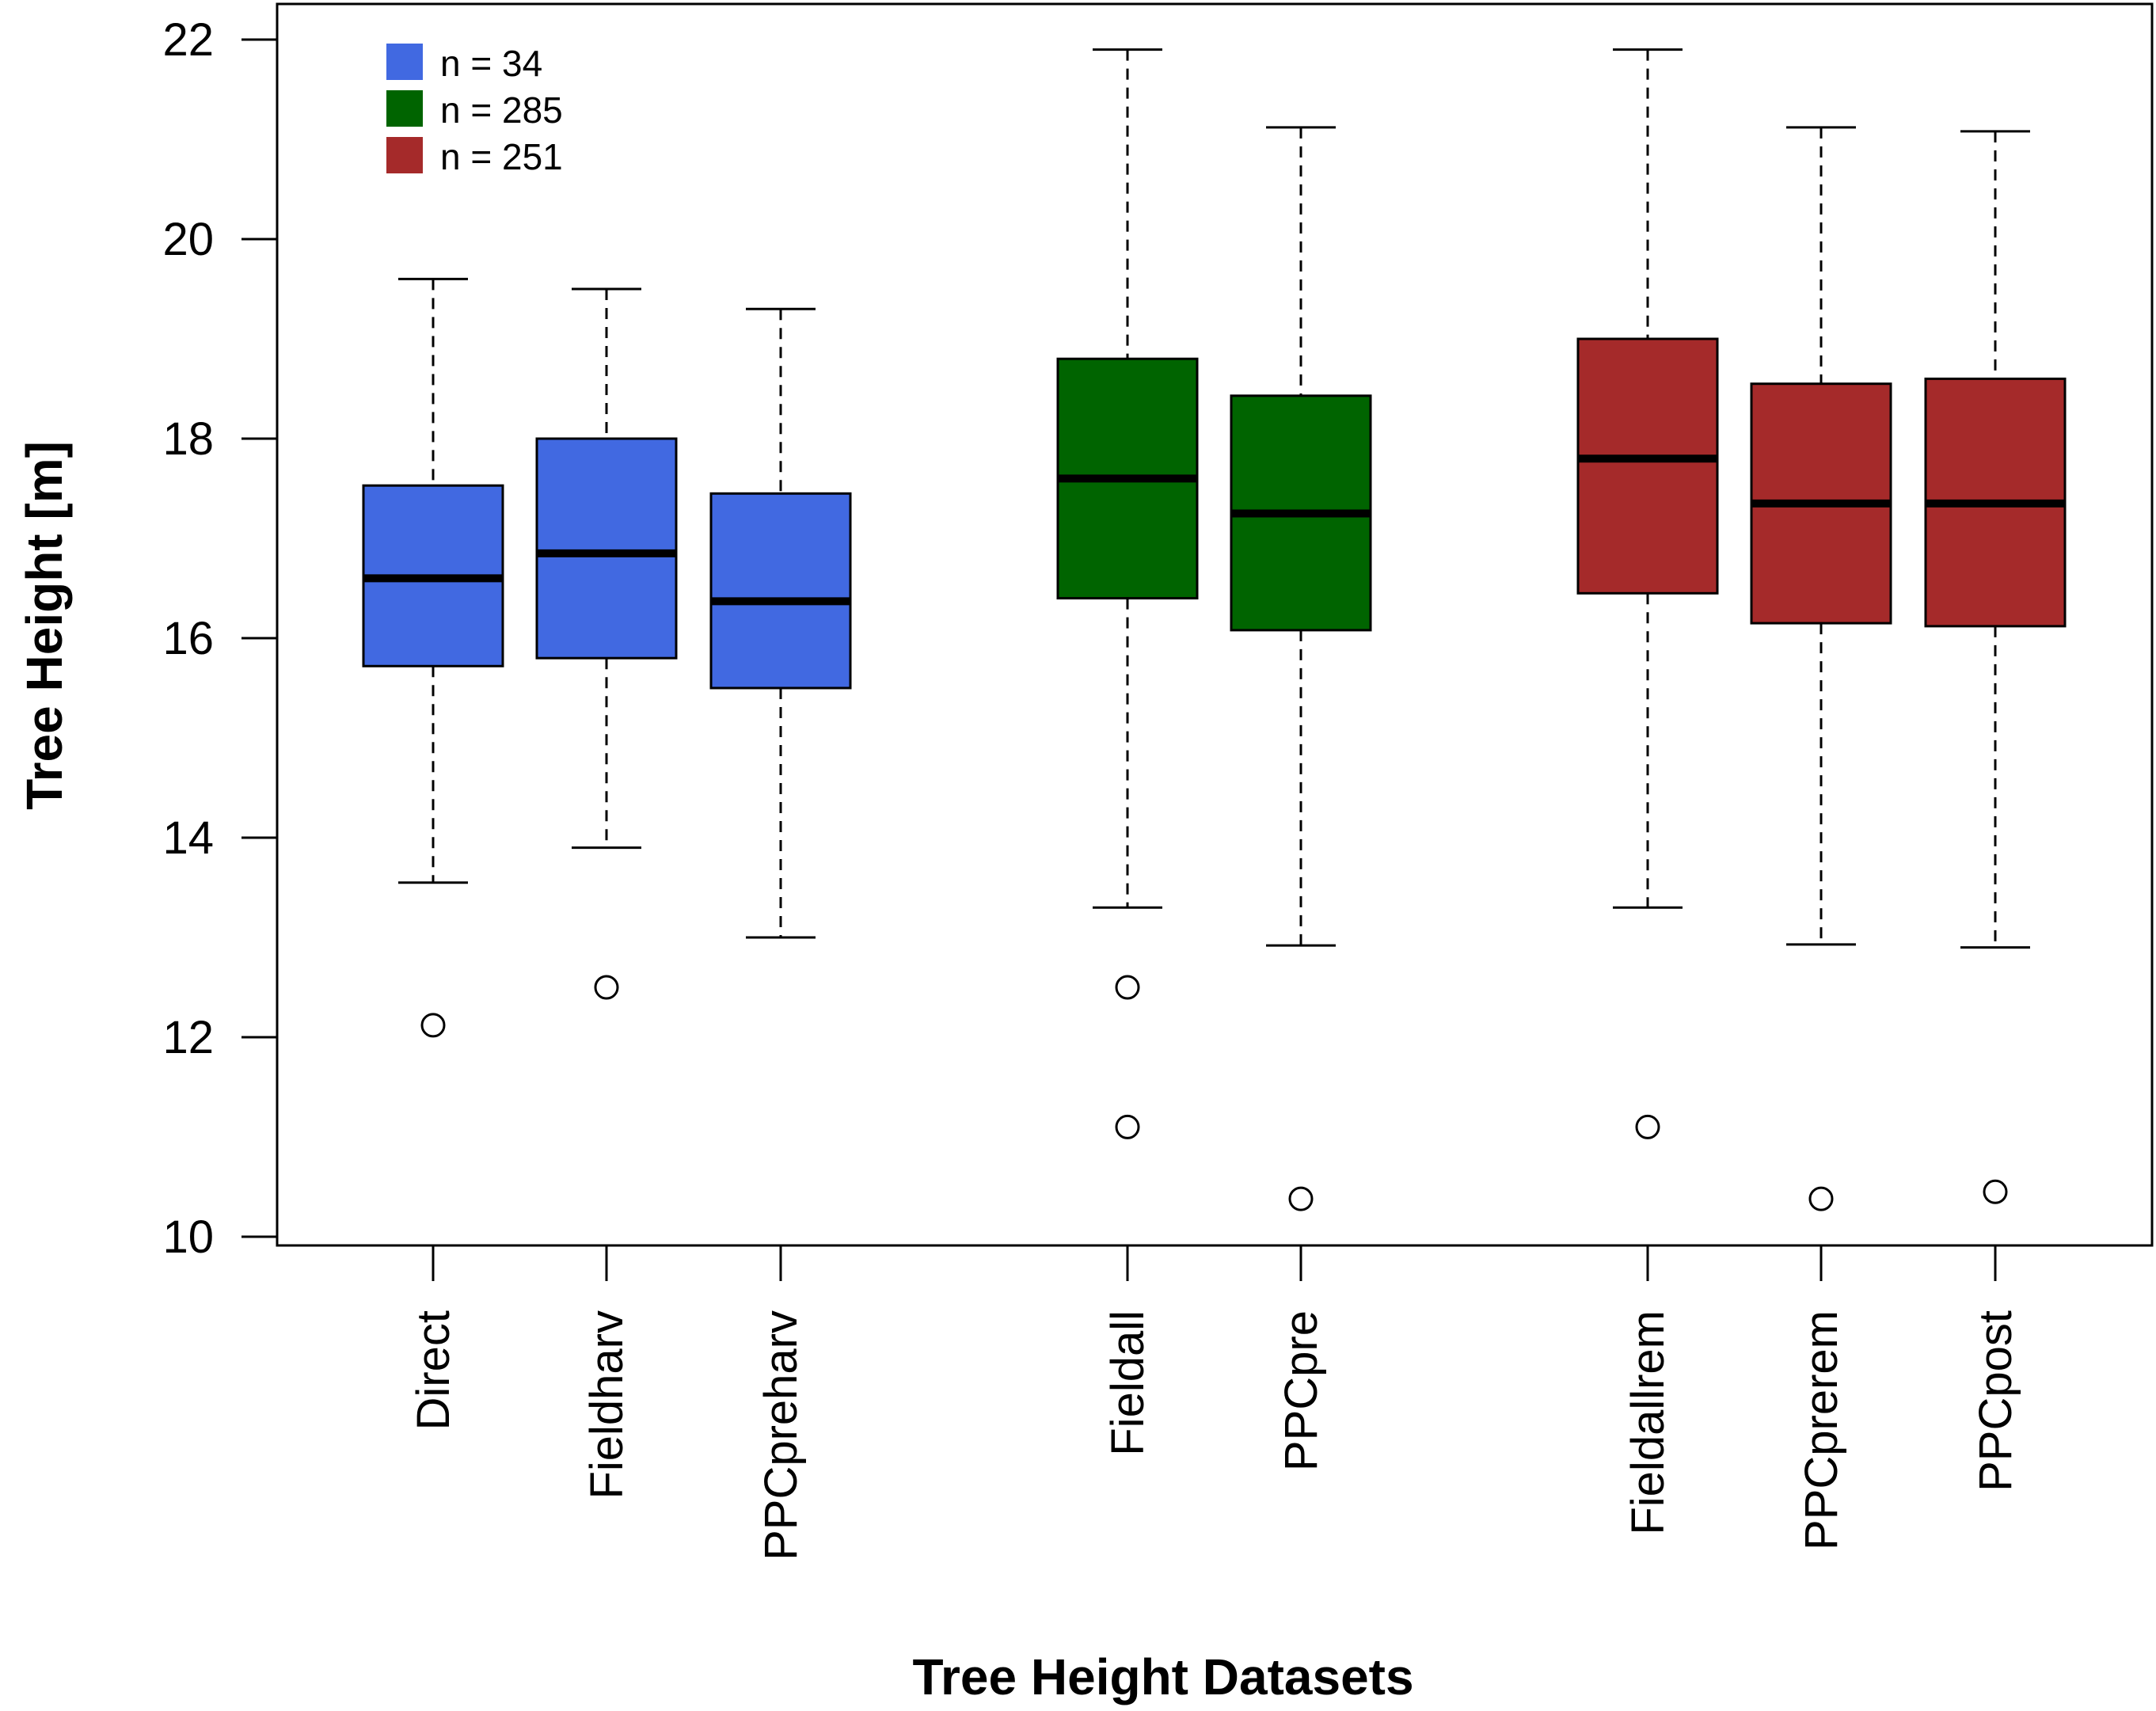 The image size is (2156, 1711). What do you see at coordinates (1995, 1401) in the screenshot?
I see `x-tick-label: PPCpost` at bounding box center [1995, 1401].